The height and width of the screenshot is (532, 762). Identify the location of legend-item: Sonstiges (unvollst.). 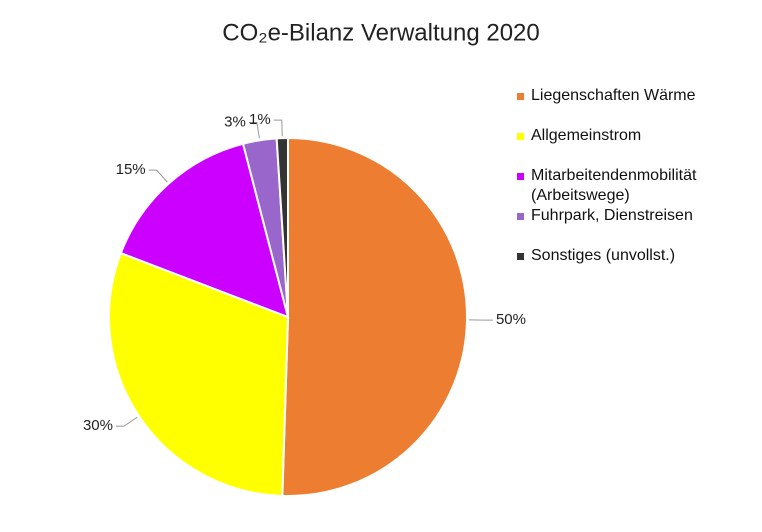
(622, 256).